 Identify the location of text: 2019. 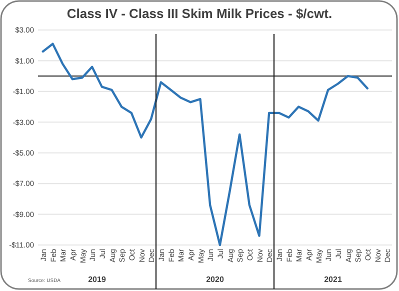
(97, 279).